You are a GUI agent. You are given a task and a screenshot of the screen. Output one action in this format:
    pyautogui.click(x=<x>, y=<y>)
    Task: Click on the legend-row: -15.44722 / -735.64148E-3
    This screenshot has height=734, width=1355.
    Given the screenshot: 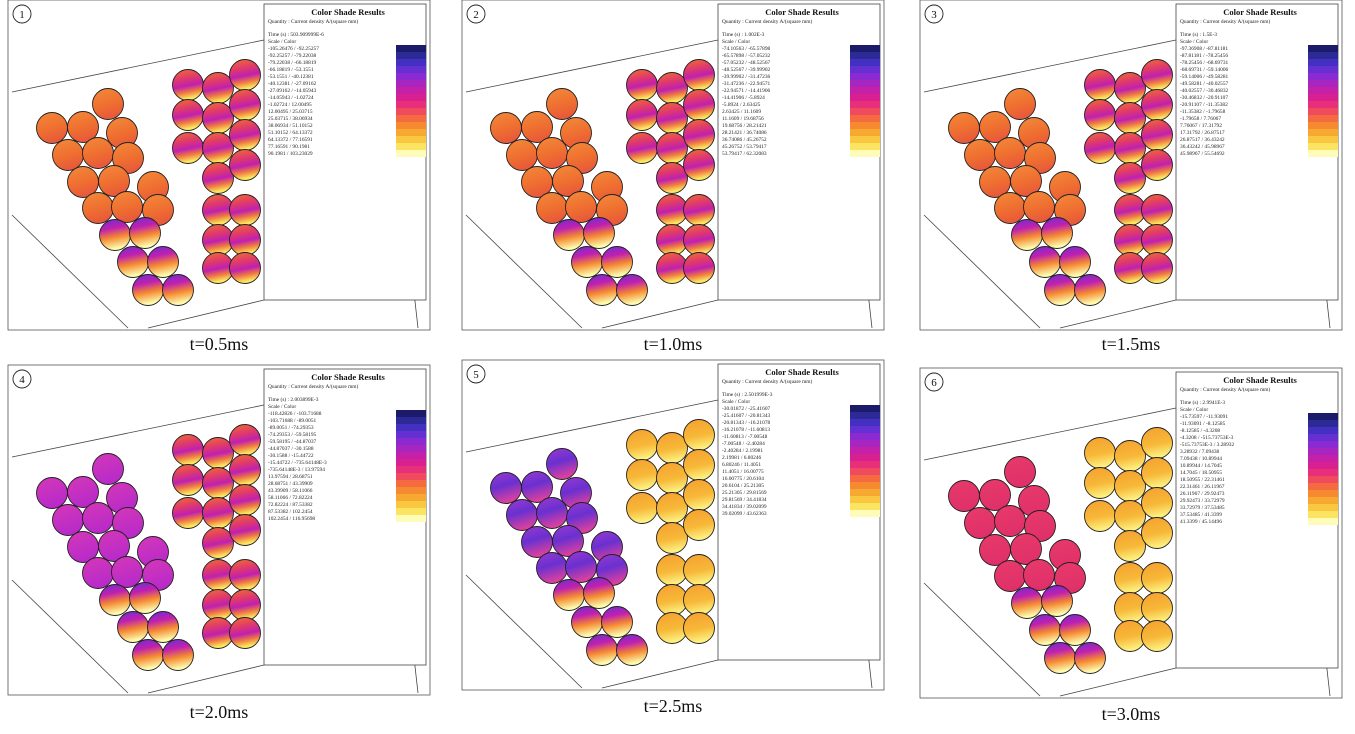 What is the action you would take?
    pyautogui.click(x=297, y=463)
    